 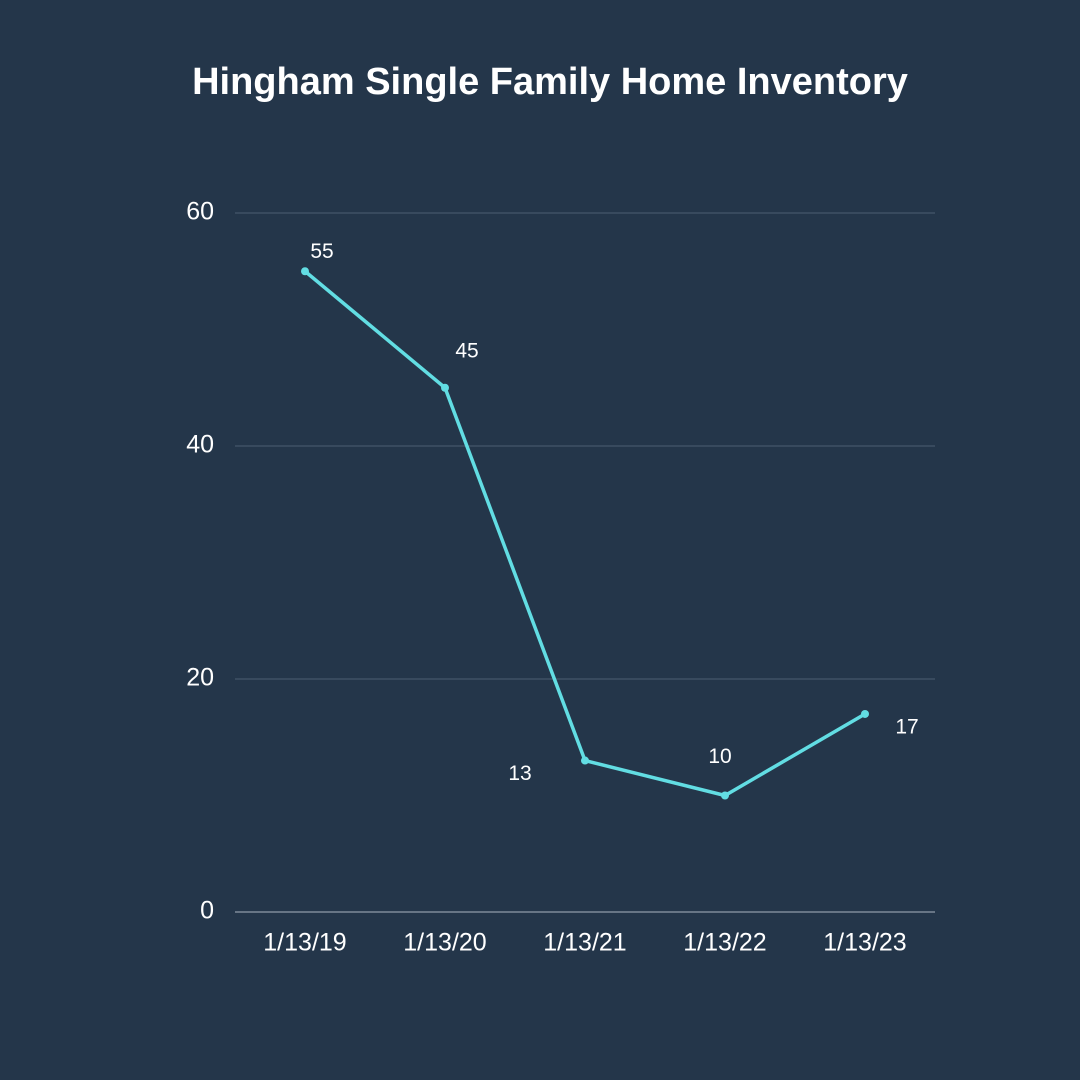 What do you see at coordinates (304, 943) in the screenshot?
I see `x-tick-label: 1/13/19` at bounding box center [304, 943].